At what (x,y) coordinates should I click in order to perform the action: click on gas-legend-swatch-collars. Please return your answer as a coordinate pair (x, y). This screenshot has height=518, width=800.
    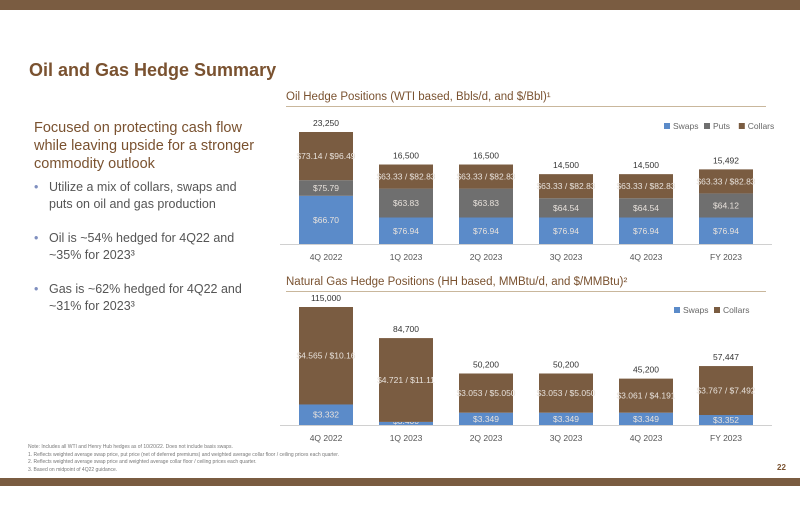
    Looking at the image, I should click on (717, 310).